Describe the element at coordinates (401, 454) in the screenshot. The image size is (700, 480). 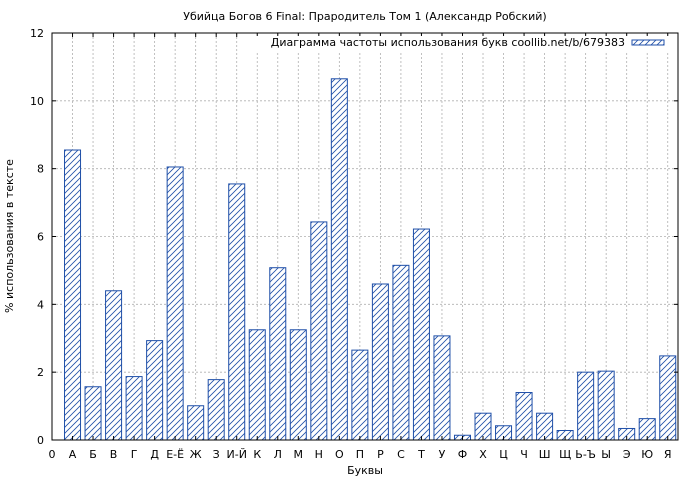
I see `x-tick-label: С` at that location.